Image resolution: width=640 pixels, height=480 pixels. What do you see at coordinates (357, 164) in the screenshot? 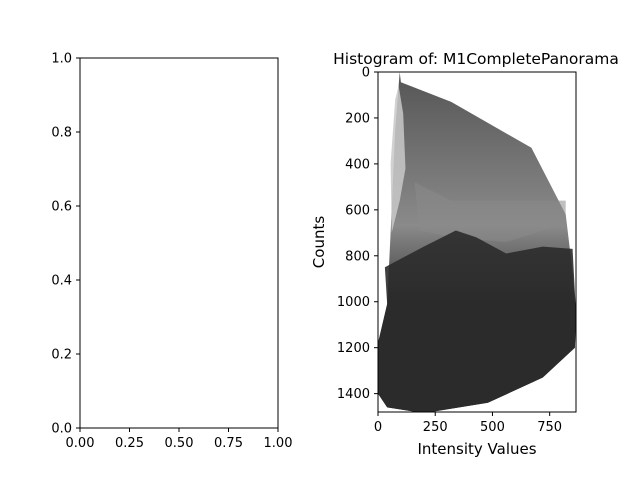
I see `right-y-tick-label: 400` at bounding box center [357, 164].